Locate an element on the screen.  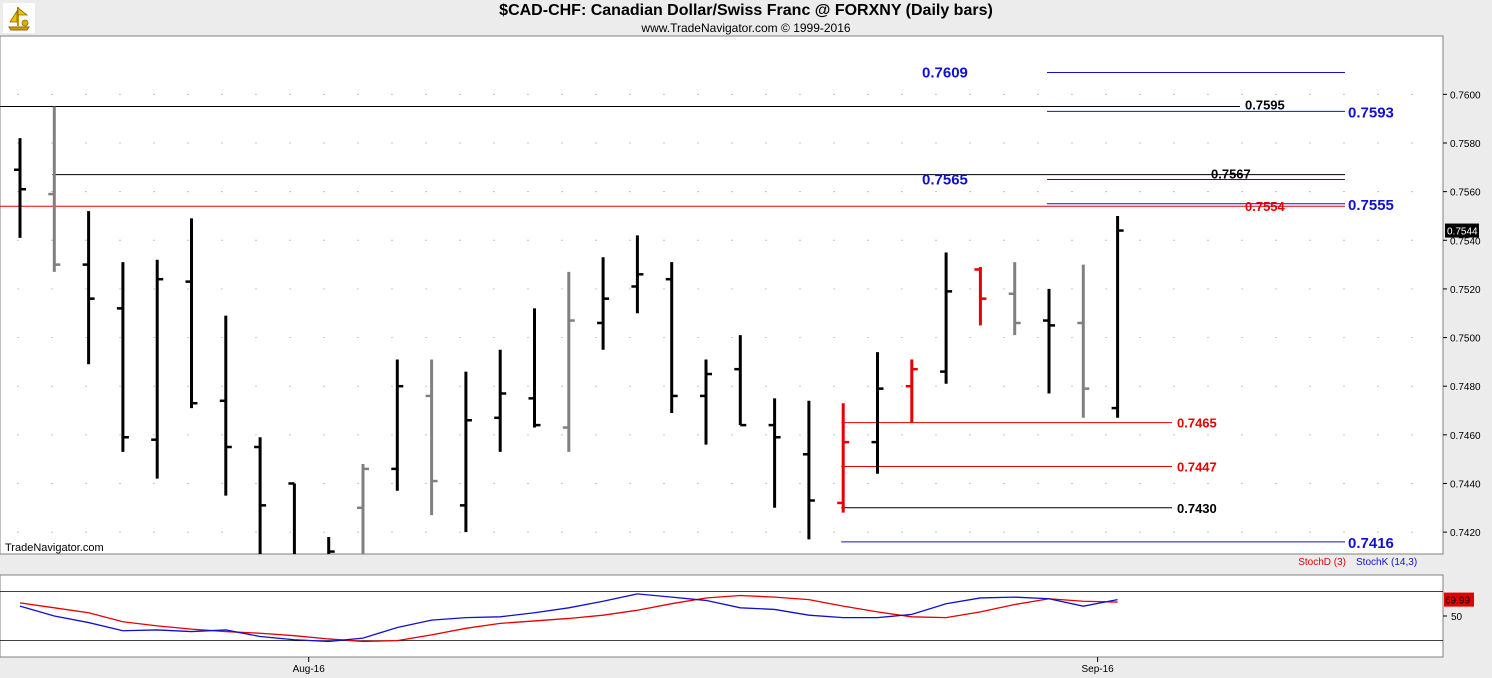
price-tick-label: 0.7460 is located at coordinates (1465, 436).